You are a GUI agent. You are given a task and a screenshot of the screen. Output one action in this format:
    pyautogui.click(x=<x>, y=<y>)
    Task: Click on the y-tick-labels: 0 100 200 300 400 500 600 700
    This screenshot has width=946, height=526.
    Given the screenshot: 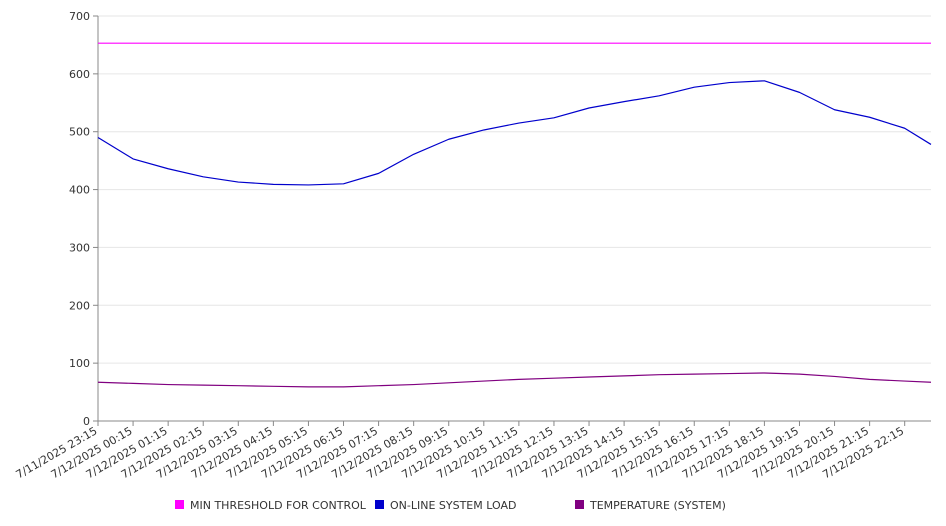 What is the action you would take?
    pyautogui.click(x=79, y=219)
    